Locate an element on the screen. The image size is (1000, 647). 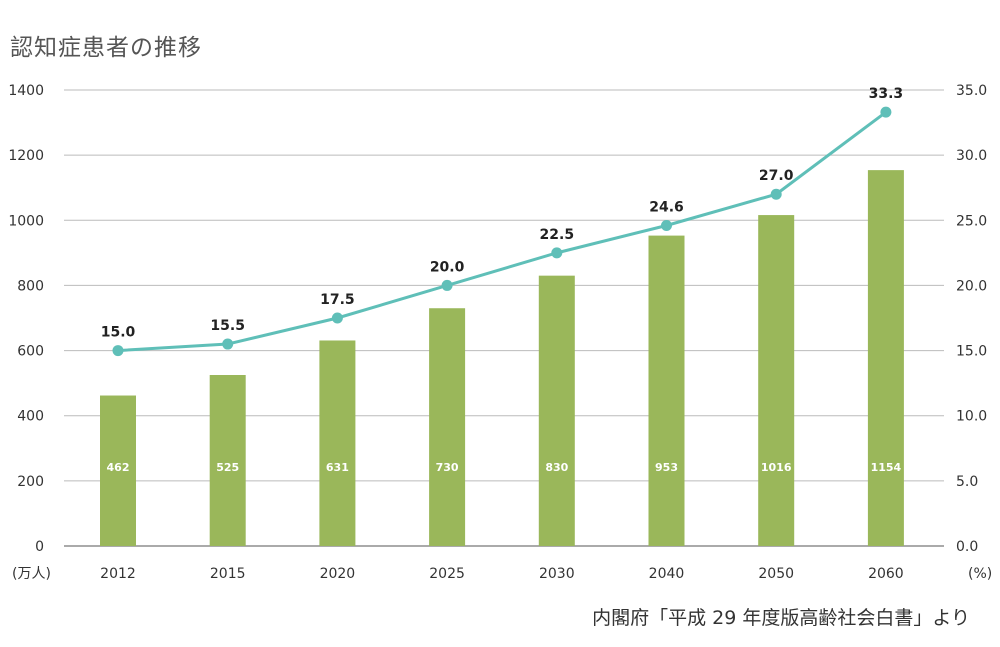
y-left-unit: (万人) is located at coordinates (31, 574).